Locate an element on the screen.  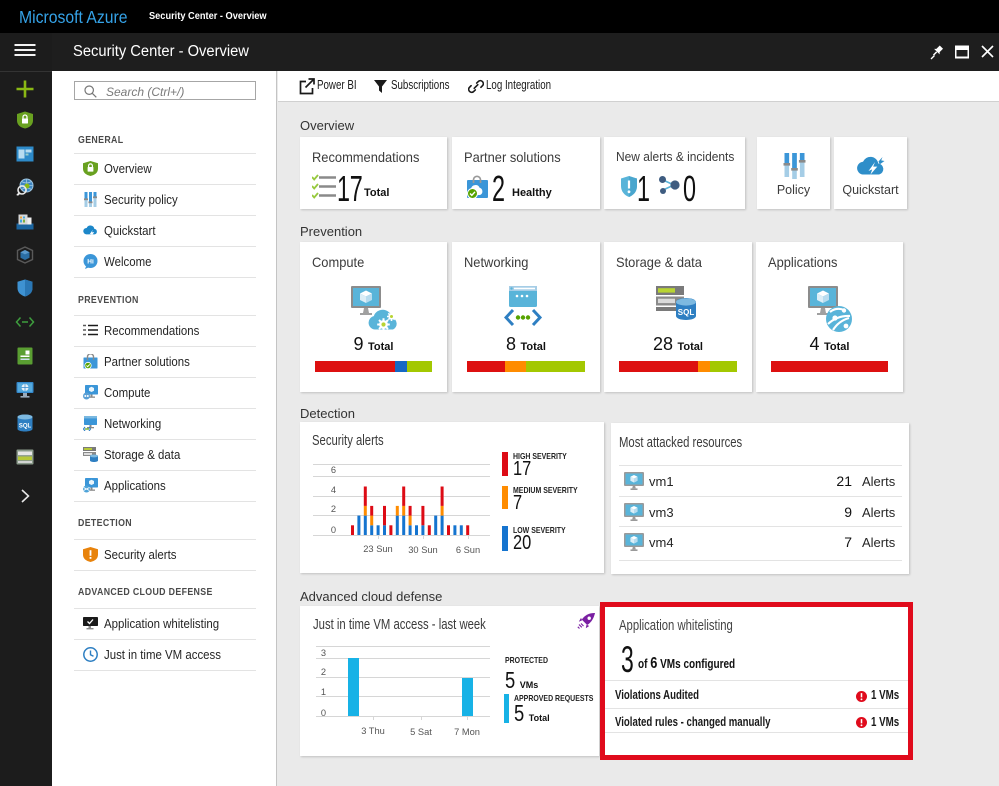
svg-text: 4 is located at coordinates (333, 490).